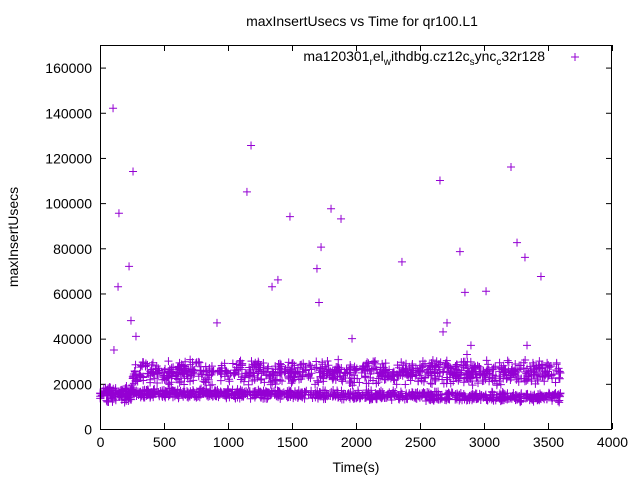  Describe the element at coordinates (68, 68) in the screenshot. I see `y-tick-label: 160000` at that location.